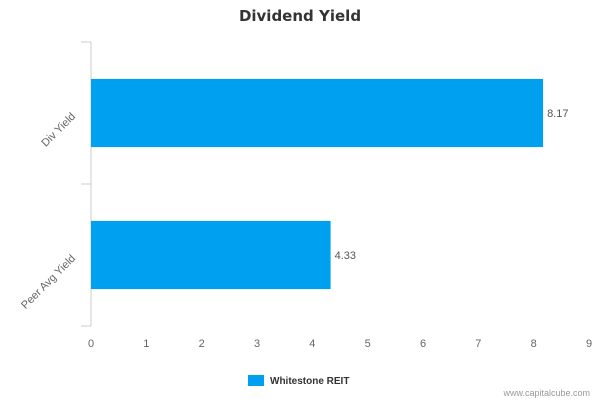 The width and height of the screenshot is (600, 400). Describe the element at coordinates (300, 16) in the screenshot. I see `chart-title: Dividend Yield` at that location.